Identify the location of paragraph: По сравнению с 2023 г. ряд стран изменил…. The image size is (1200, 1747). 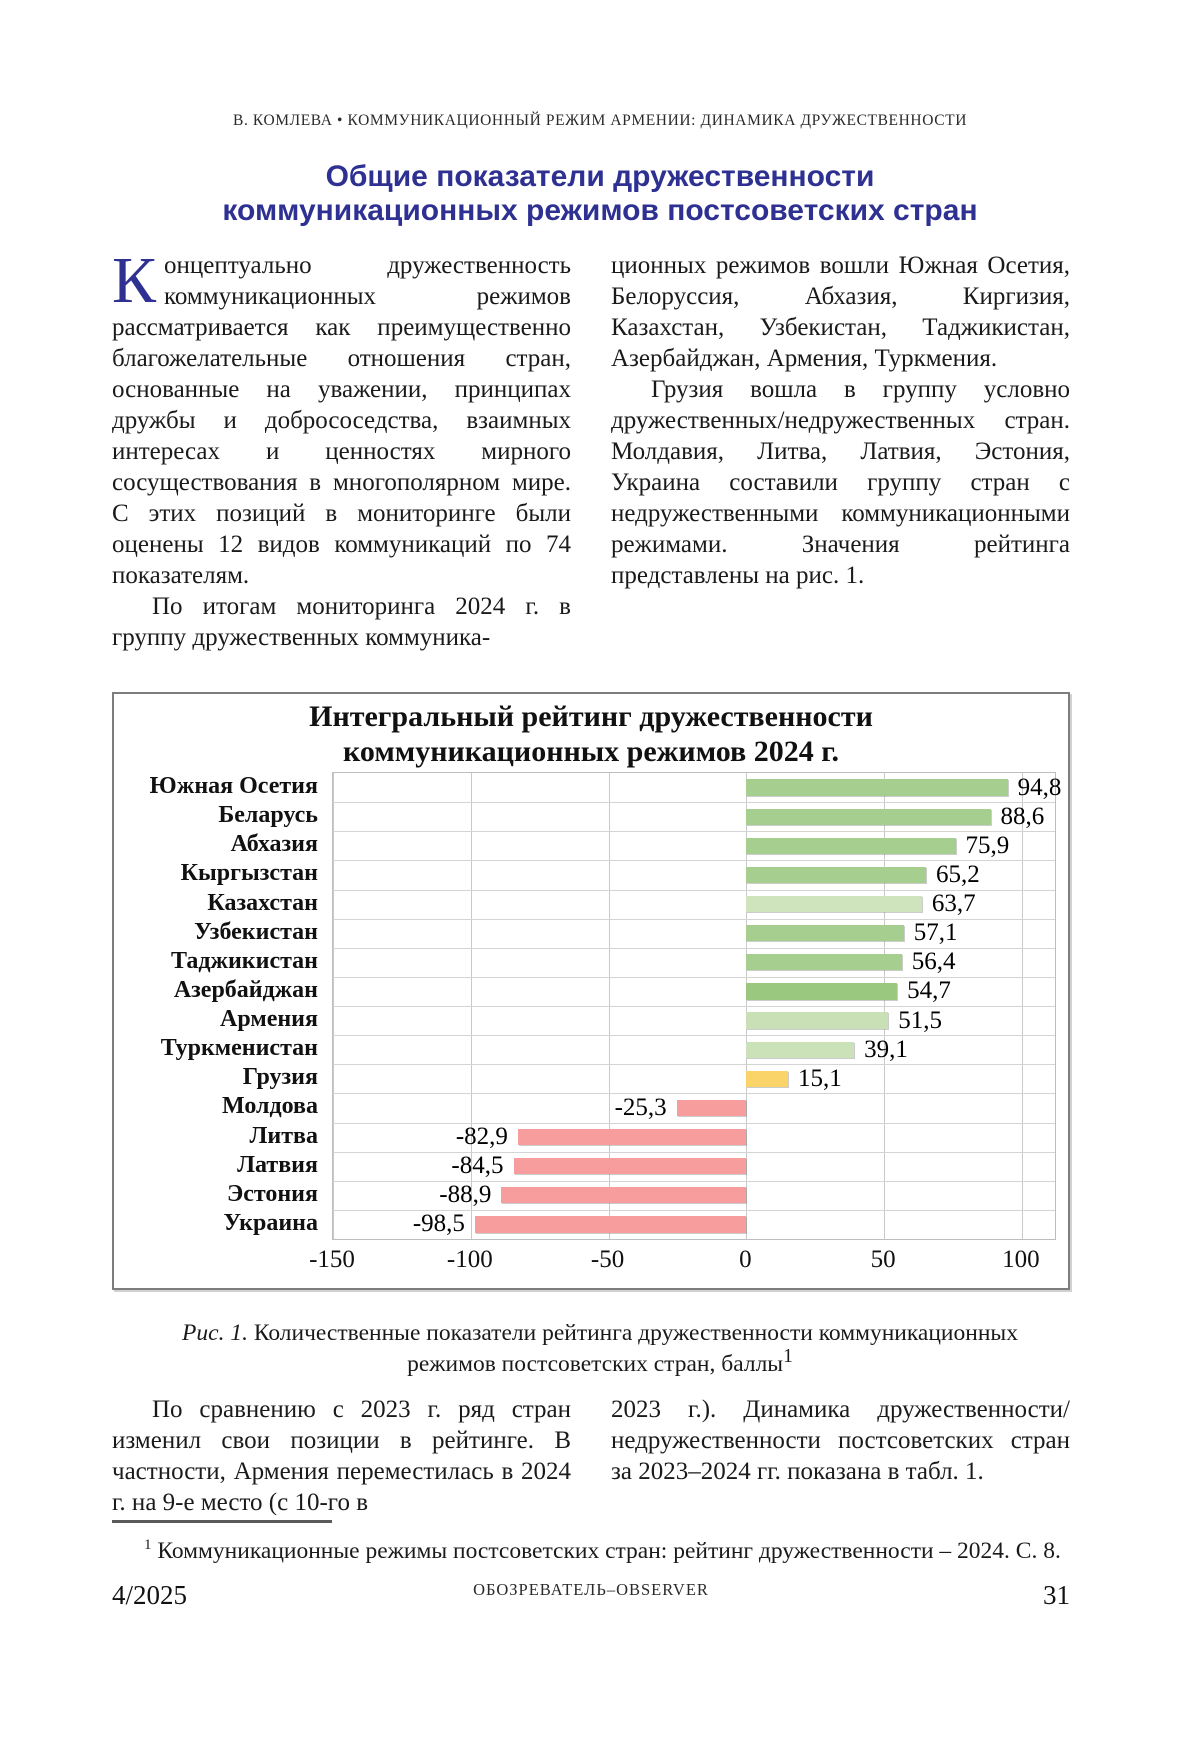
(341, 1456).